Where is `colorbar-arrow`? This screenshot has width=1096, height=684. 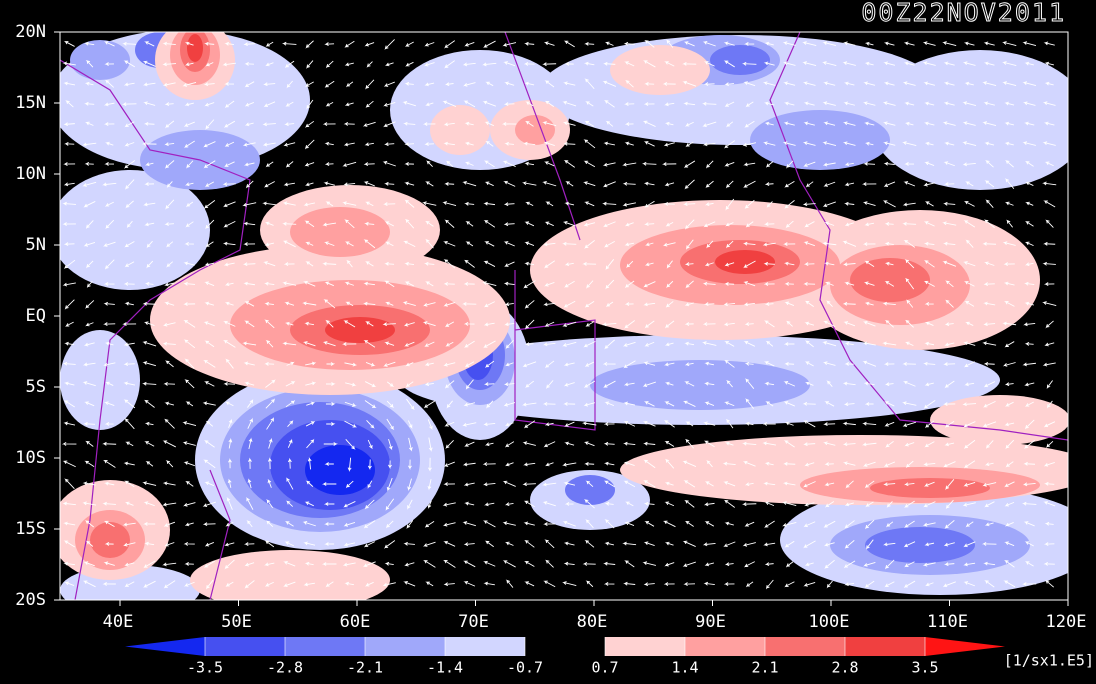
colorbar-arrow is located at coordinates (965, 646).